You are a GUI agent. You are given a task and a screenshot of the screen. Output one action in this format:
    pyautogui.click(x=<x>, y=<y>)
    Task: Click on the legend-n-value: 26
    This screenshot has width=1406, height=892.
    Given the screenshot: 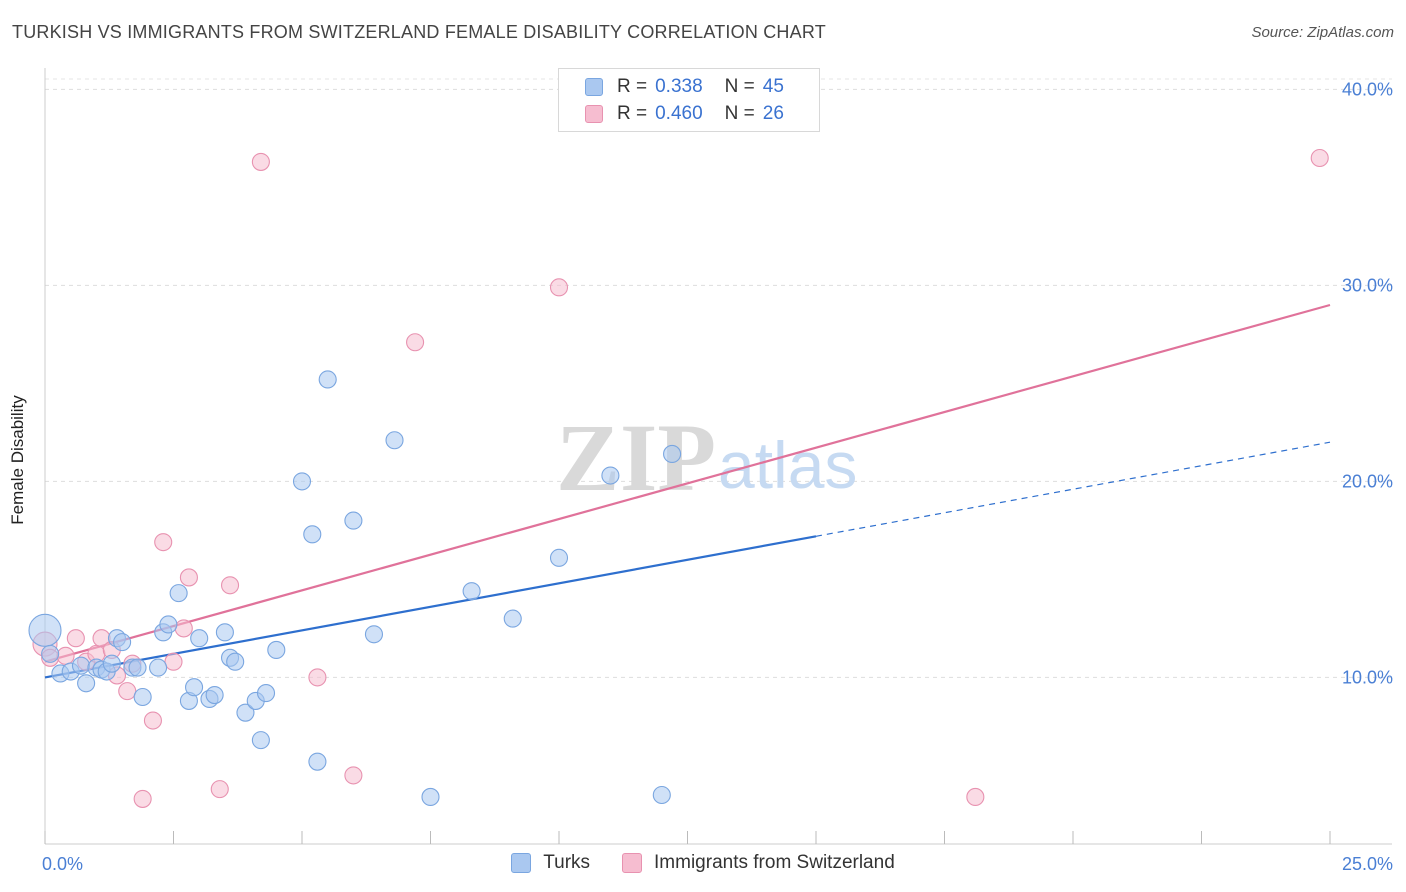 What is the action you would take?
    pyautogui.click(x=773, y=113)
    